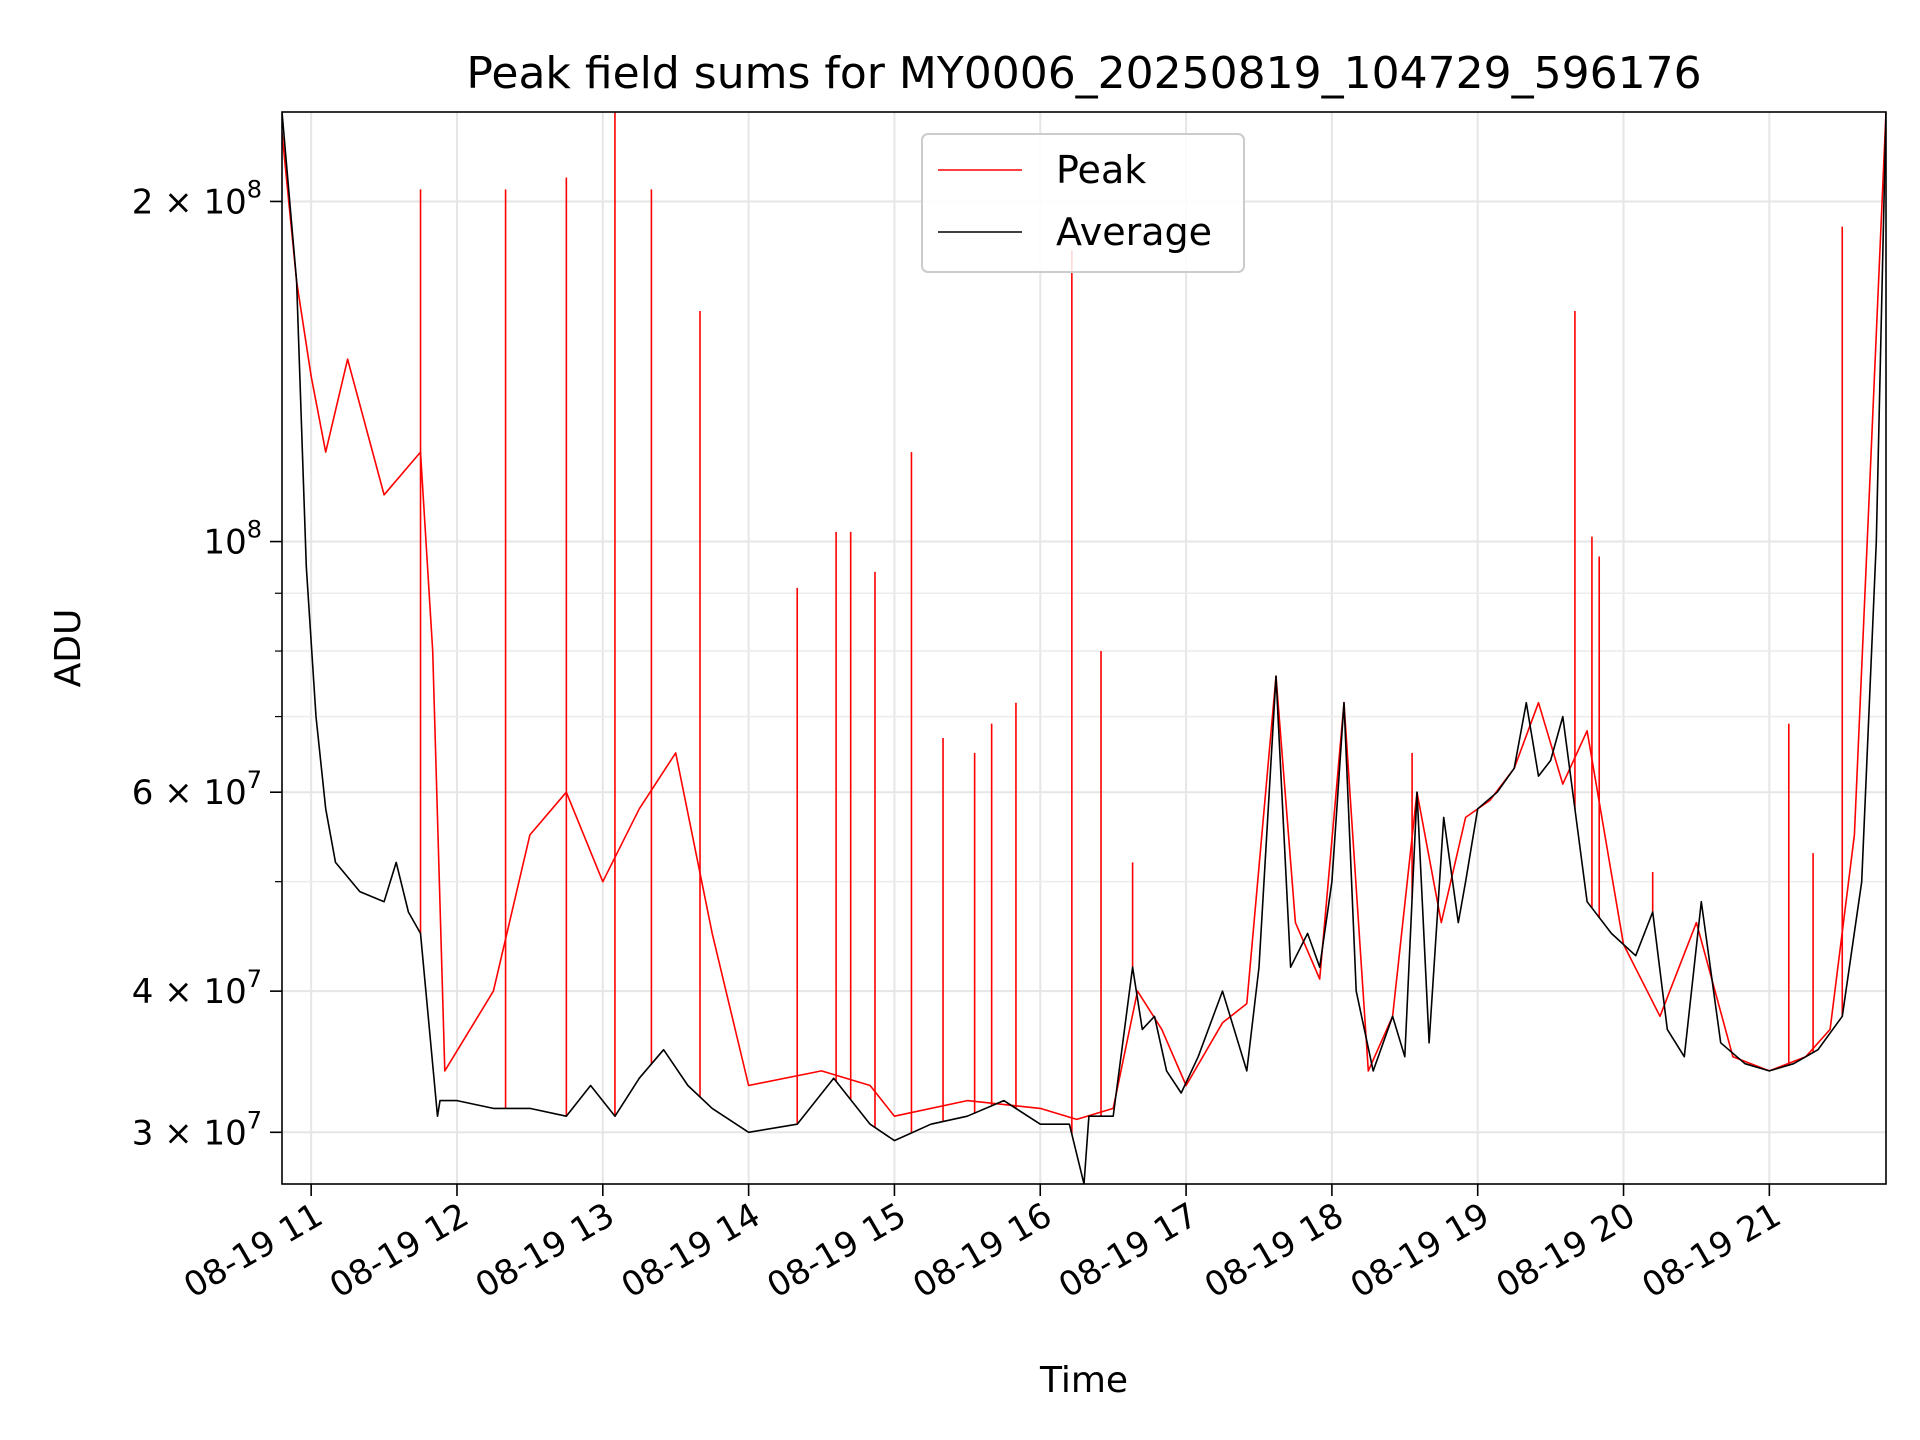 The width and height of the screenshot is (1920, 1440). I want to click on x-tick-label: 08-19 16, so click(982, 1250).